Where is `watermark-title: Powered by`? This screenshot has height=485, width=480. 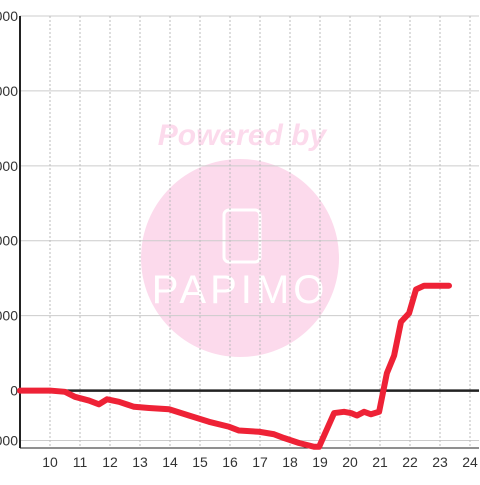 watermark-title: Powered by is located at coordinates (243, 135).